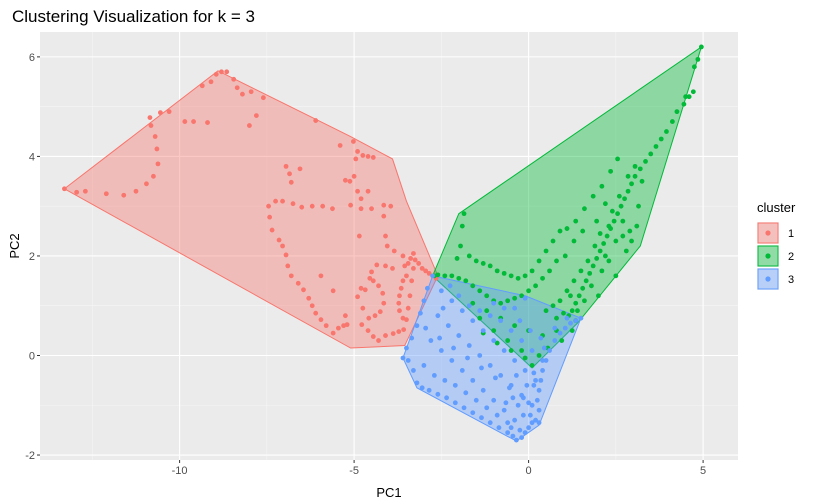  Describe the element at coordinates (32, 356) in the screenshot. I see `y-tick-label: 0` at that location.